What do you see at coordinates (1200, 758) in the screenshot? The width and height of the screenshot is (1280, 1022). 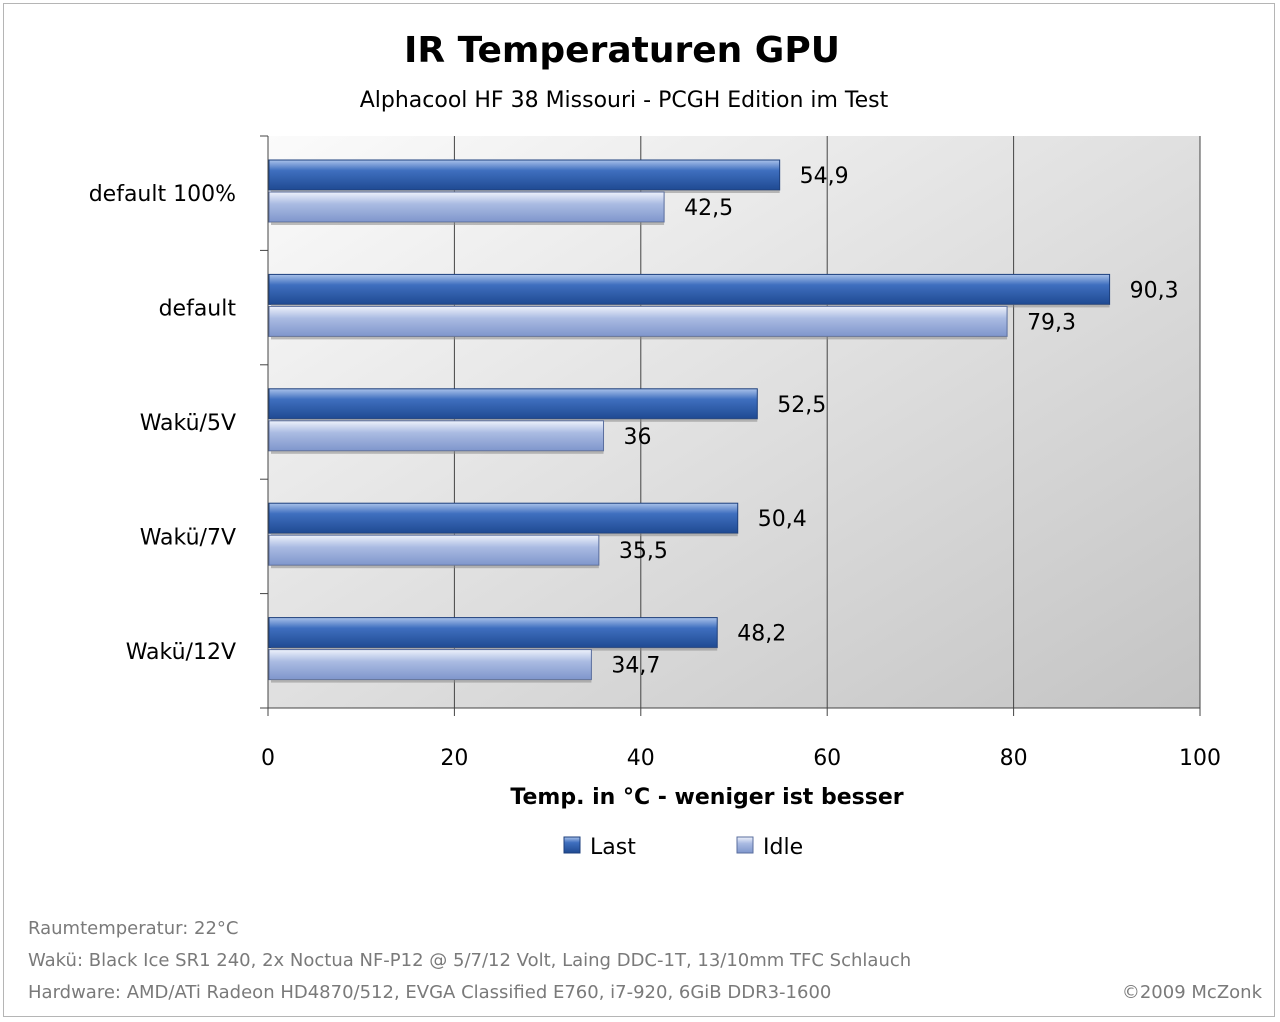 I see `x-tick-label: 100` at bounding box center [1200, 758].